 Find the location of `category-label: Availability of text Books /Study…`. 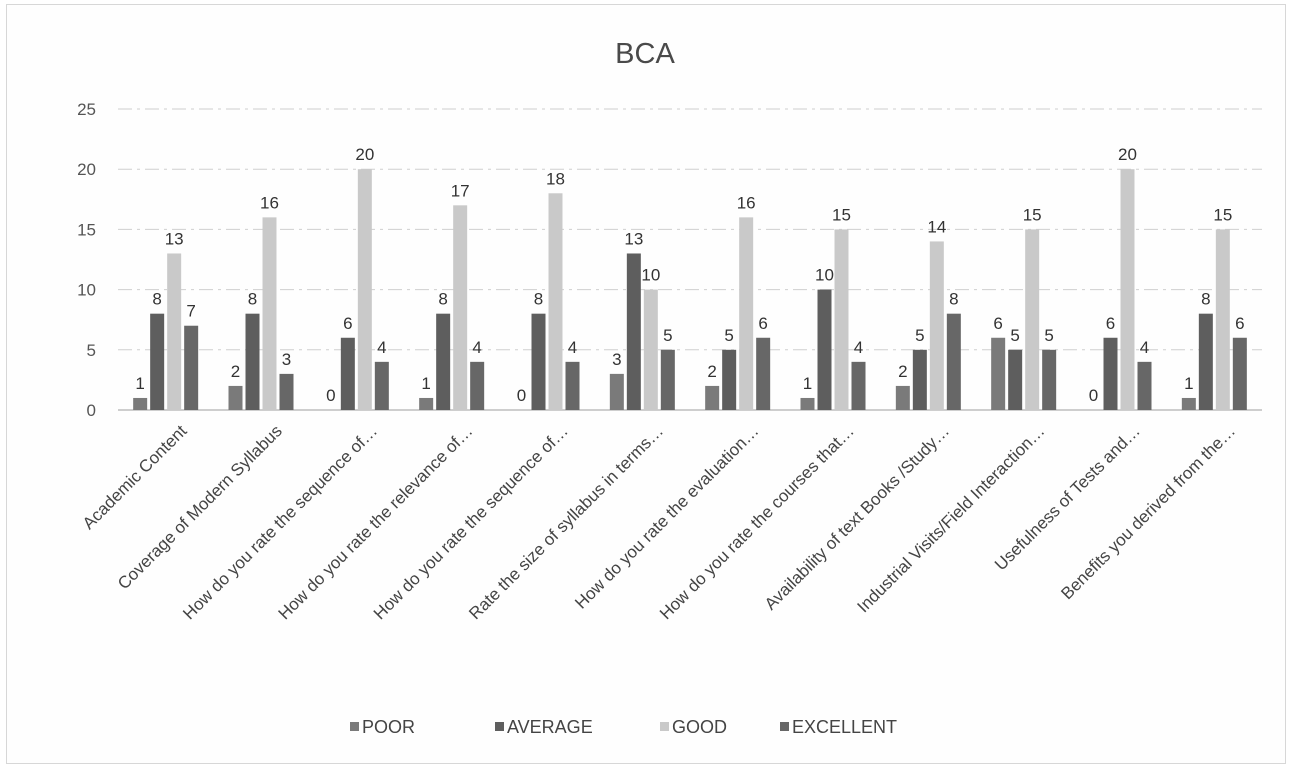

category-label: Availability of text Books /Study… is located at coordinates (857, 517).